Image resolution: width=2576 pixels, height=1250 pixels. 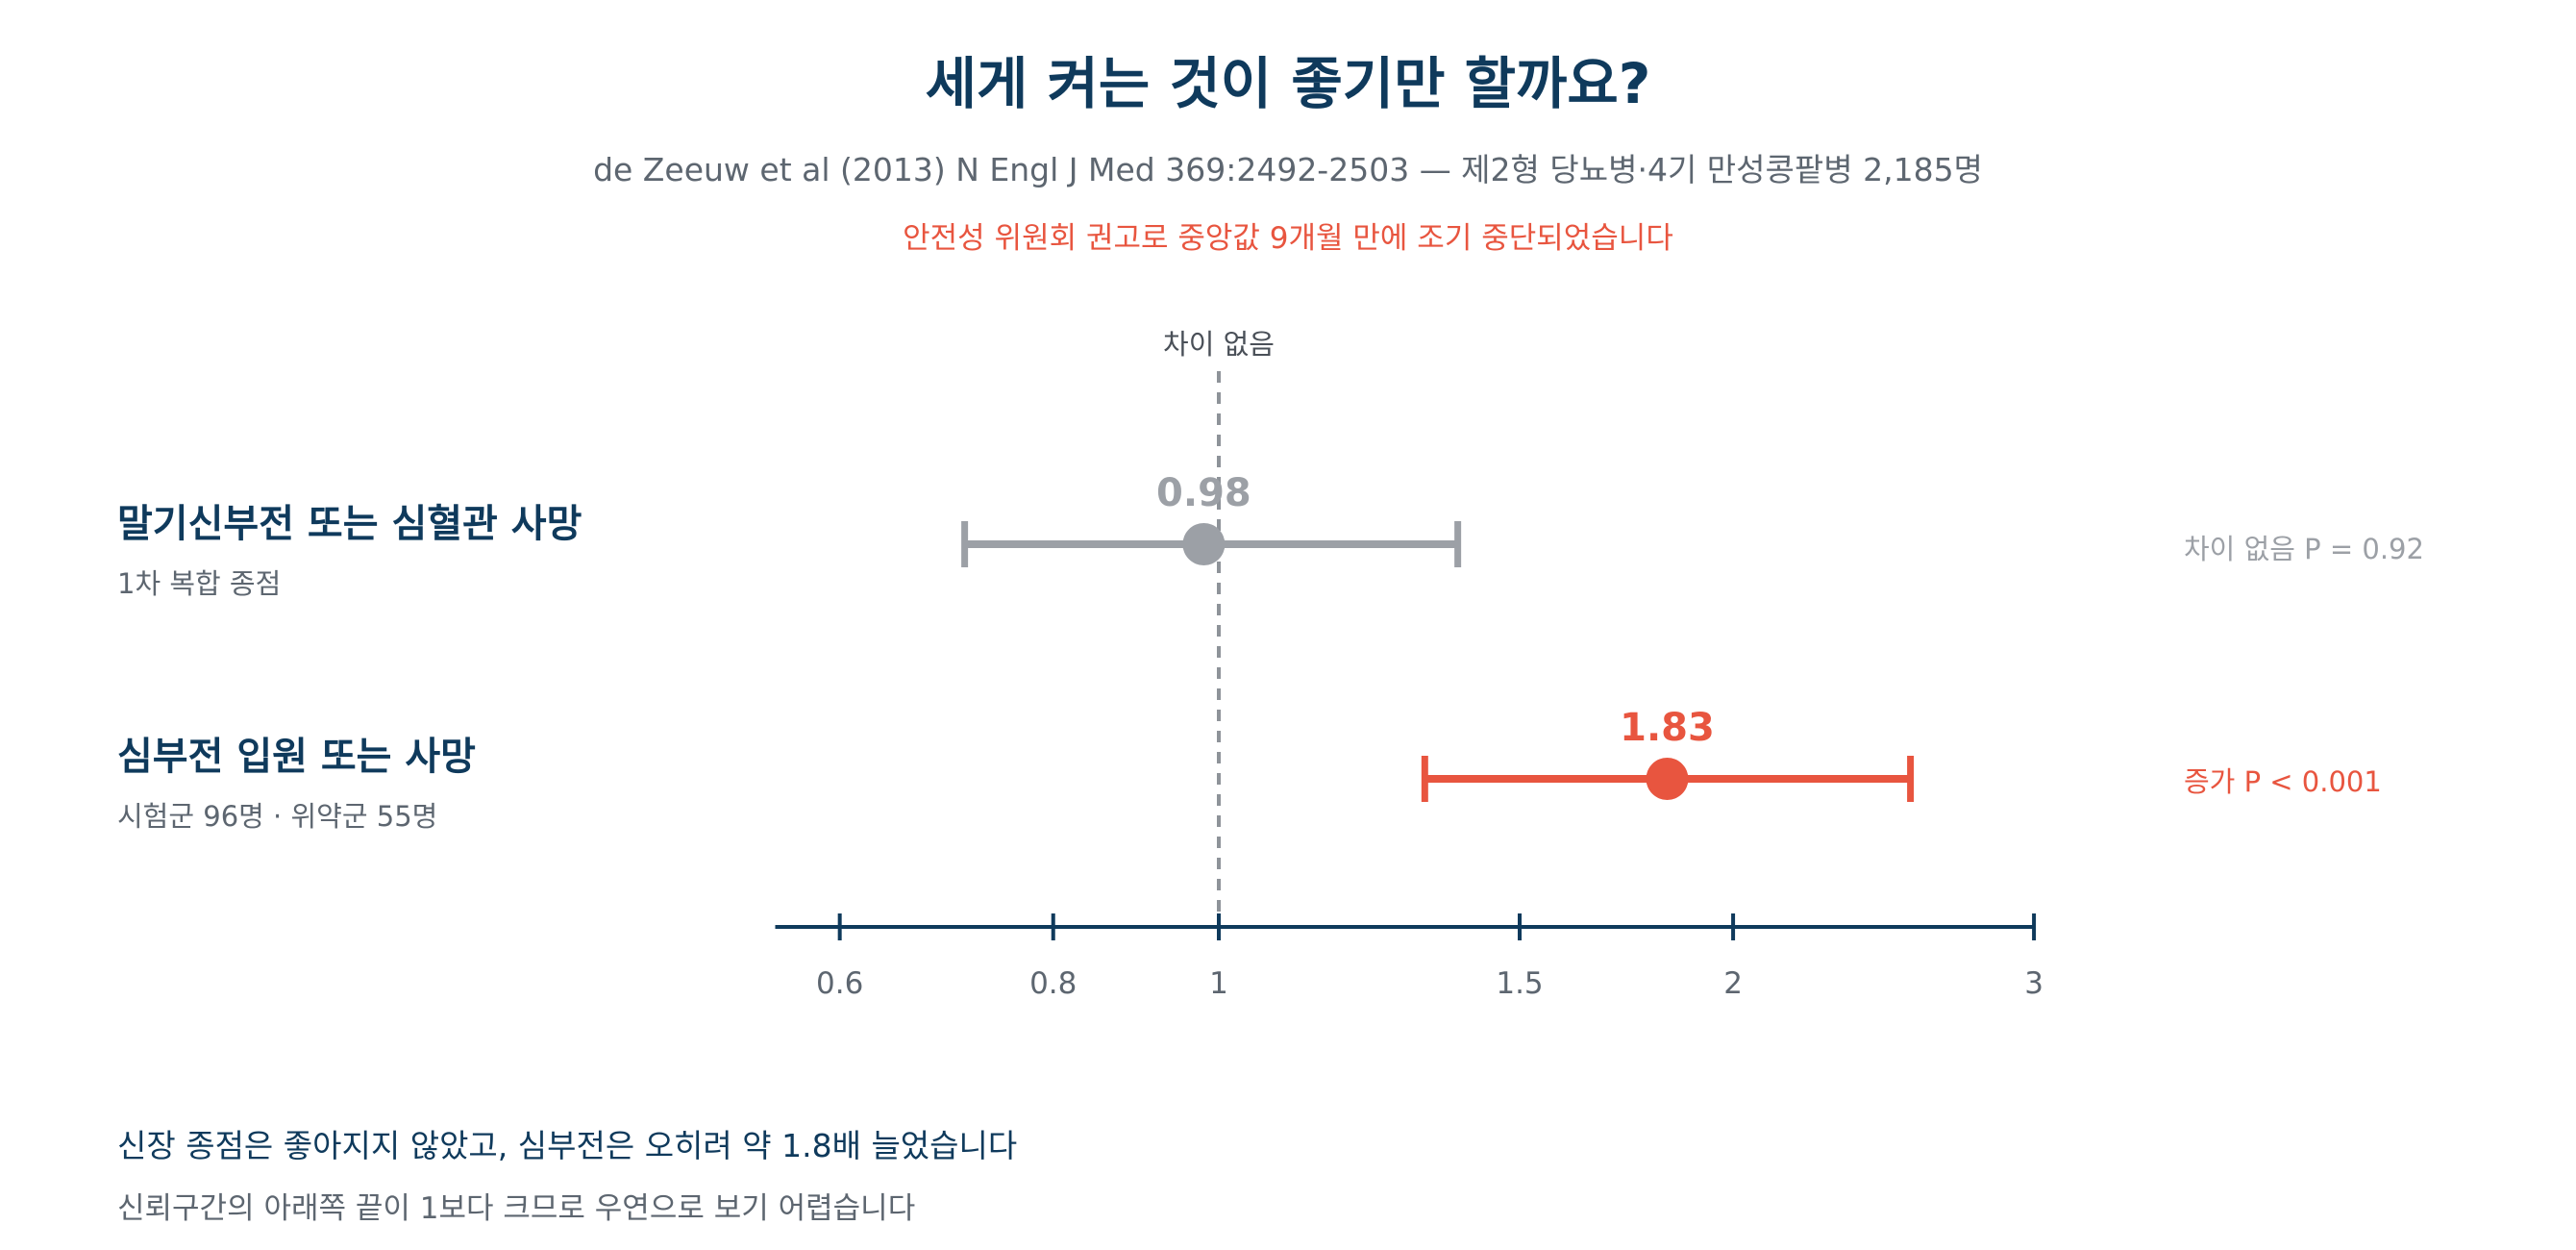 I want to click on row-sublabel: 시험군 96명 · 위약군 55명, so click(x=278, y=817).